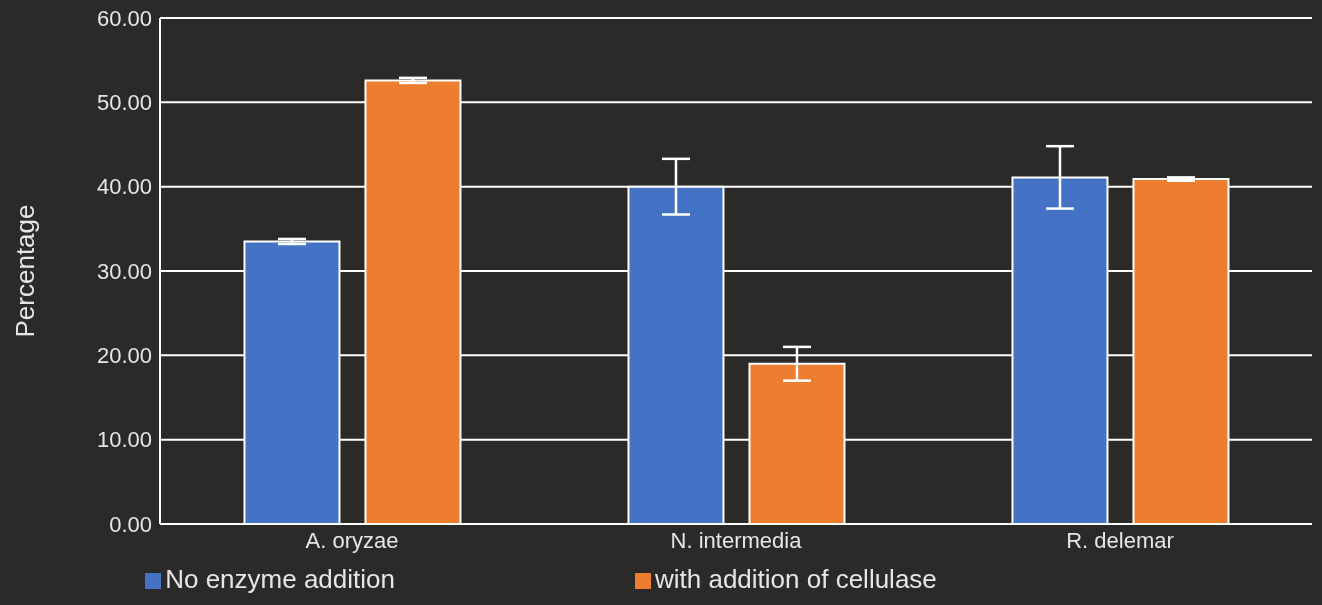 Image resolution: width=1322 pixels, height=605 pixels. I want to click on y-axis-title: Percentage, so click(25, 271).